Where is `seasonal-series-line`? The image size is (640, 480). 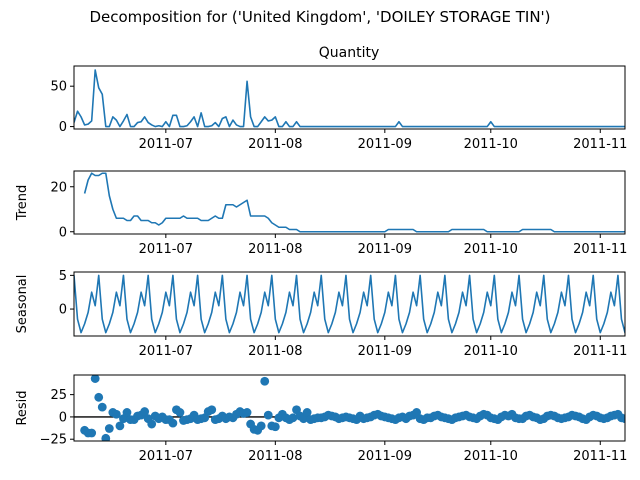 seasonal-series-line is located at coordinates (349, 304).